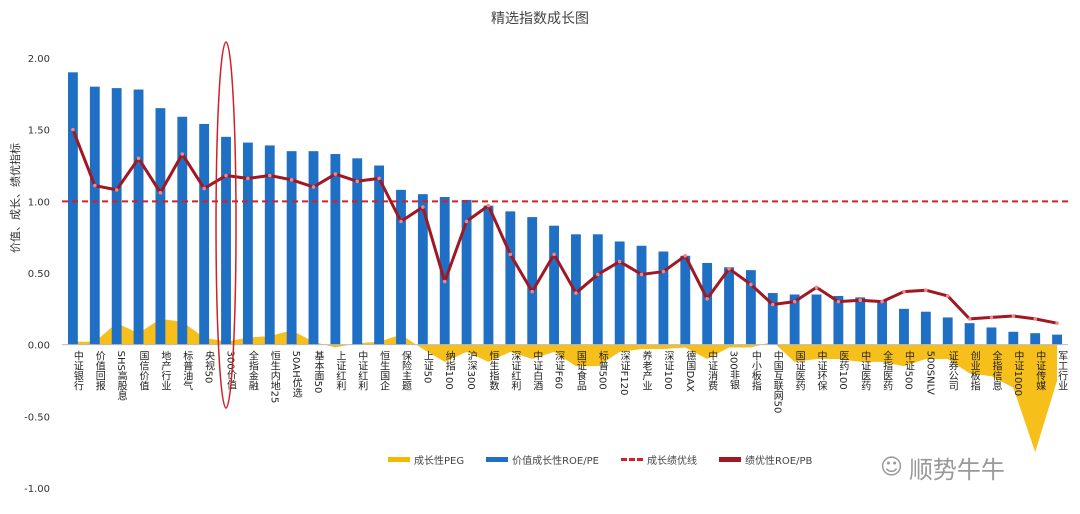 The height and width of the screenshot is (514, 1080). What do you see at coordinates (729, 306) in the screenshot?
I see `bar-300非银` at bounding box center [729, 306].